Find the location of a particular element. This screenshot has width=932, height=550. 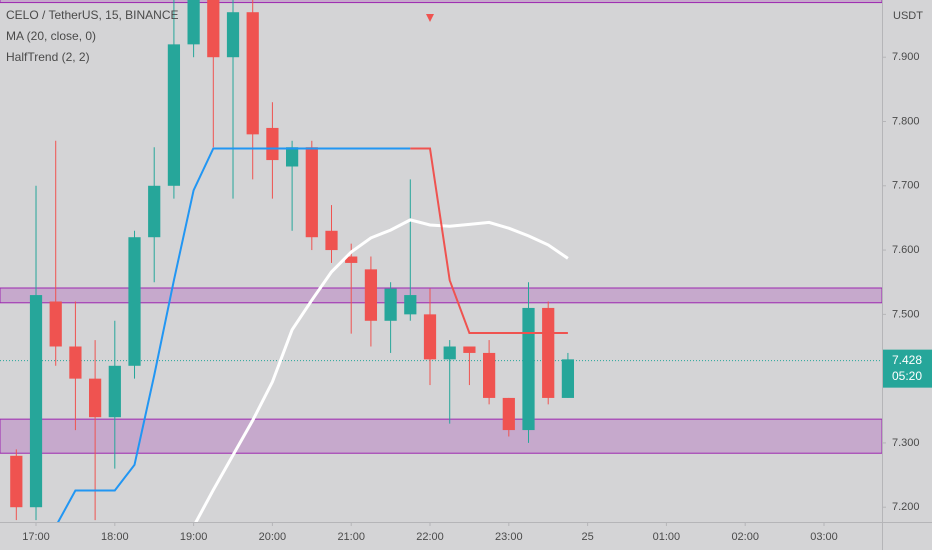

x-tick-label: 03:00 is located at coordinates (824, 537).